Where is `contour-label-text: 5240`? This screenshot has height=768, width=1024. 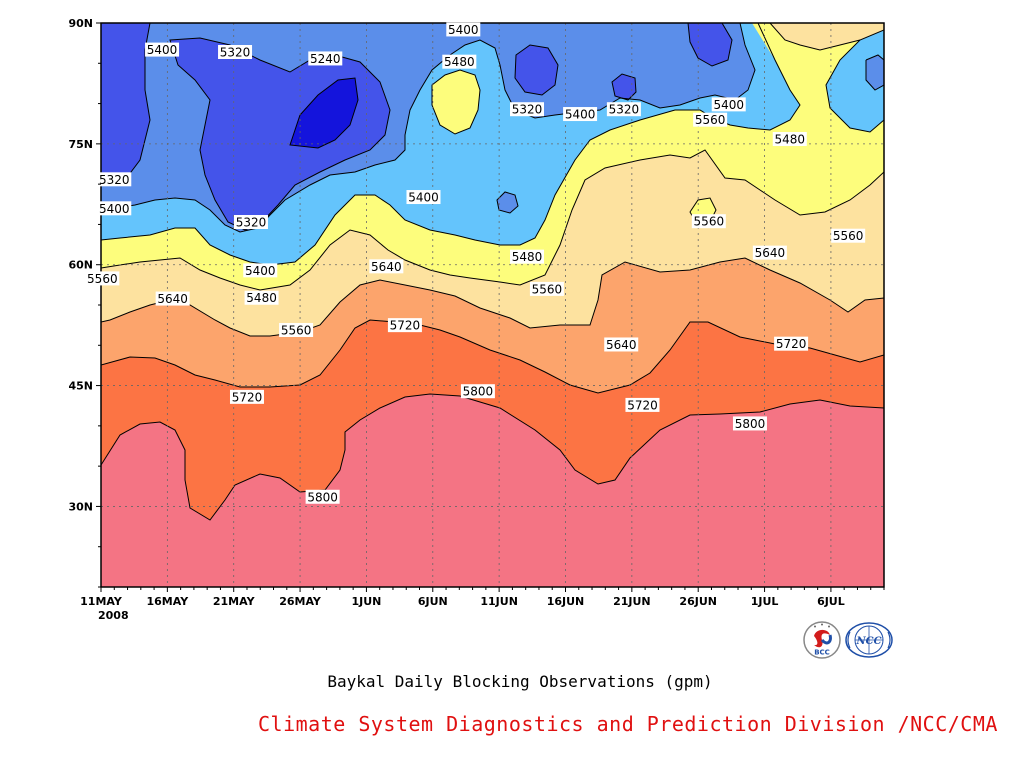
contour-label-text: 5240 is located at coordinates (325, 59).